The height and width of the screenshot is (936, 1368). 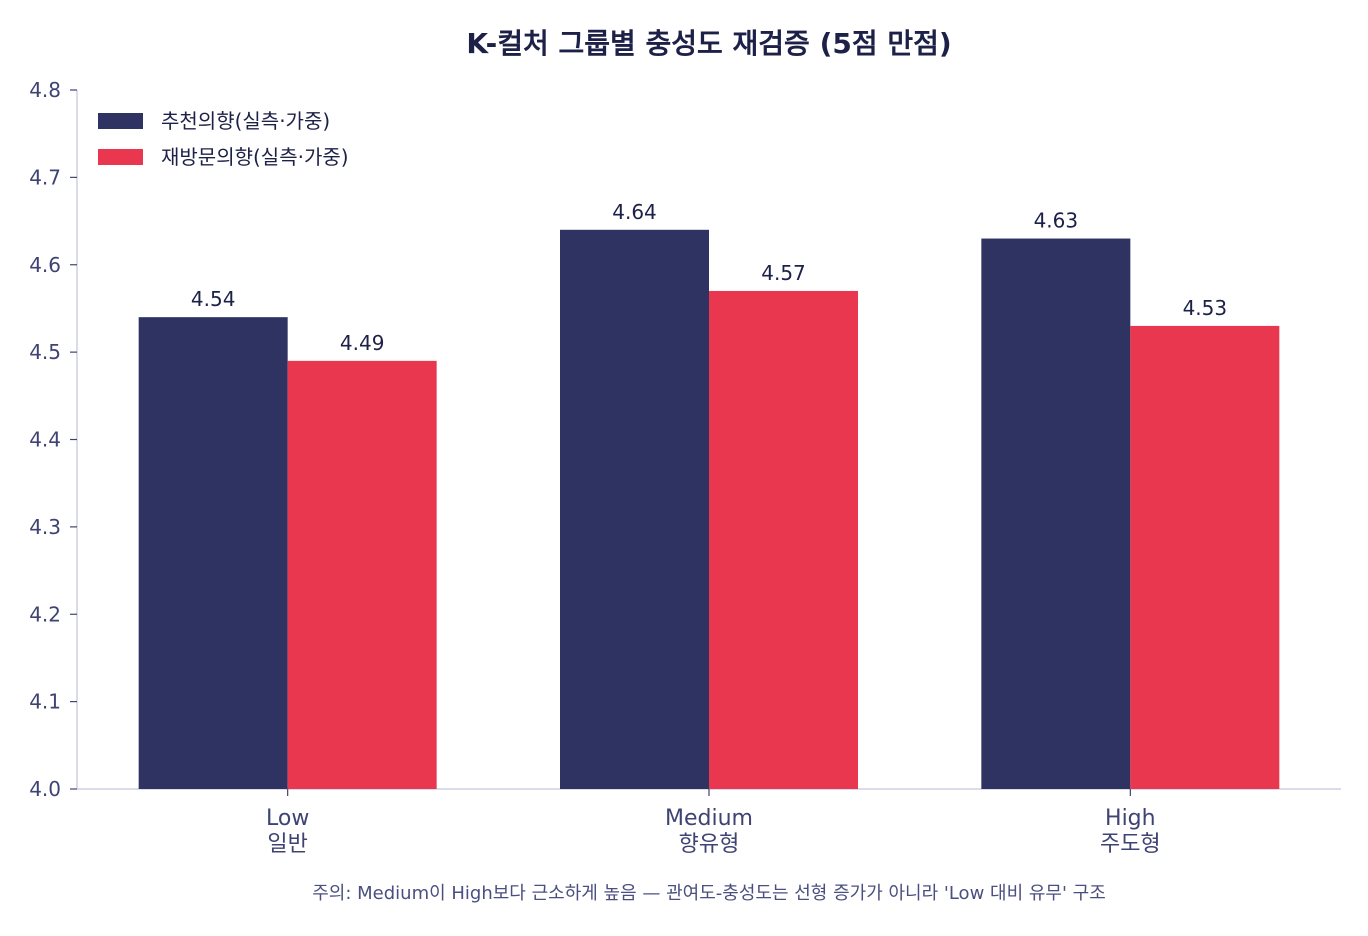 What do you see at coordinates (45, 614) in the screenshot?
I see `y-tick-label: 4.2` at bounding box center [45, 614].